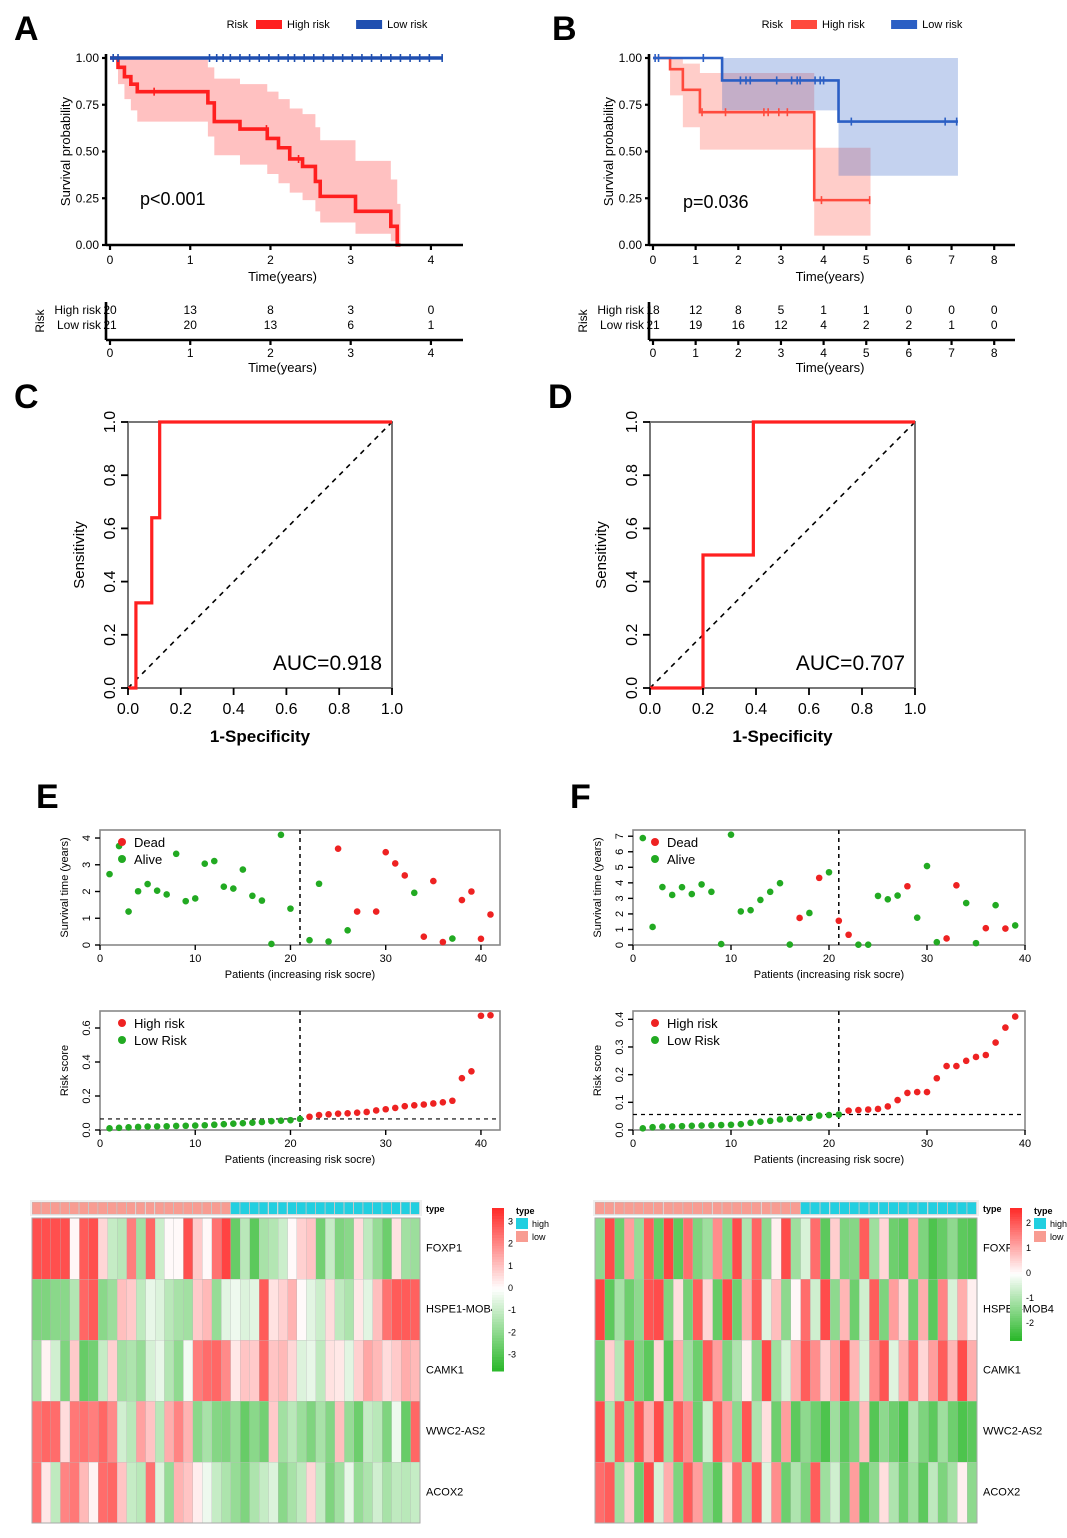 Image resolution: width=1067 pixels, height=1538 pixels. Describe the element at coordinates (386, 959) in the screenshot. I see `scatter-x-ticklabel: 30` at that location.